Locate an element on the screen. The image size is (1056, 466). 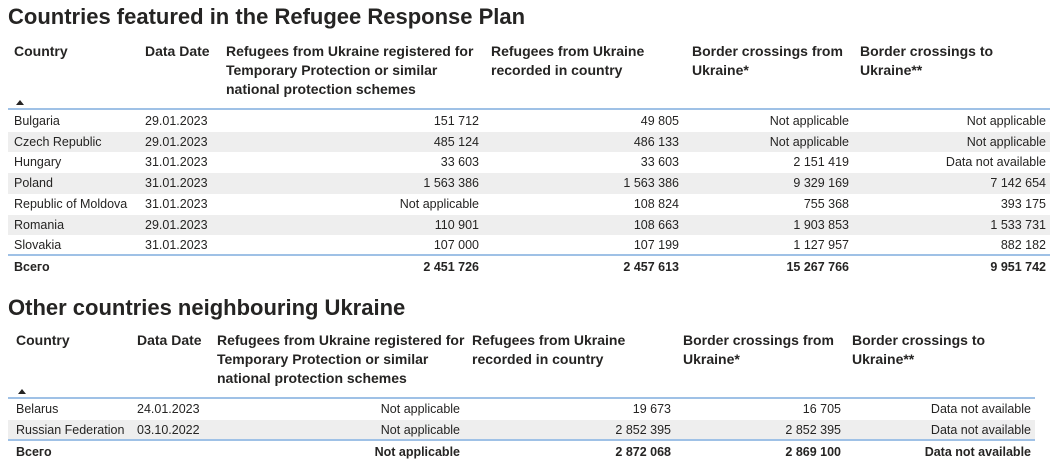
total-cell: 2 451 726 is located at coordinates (451, 267).